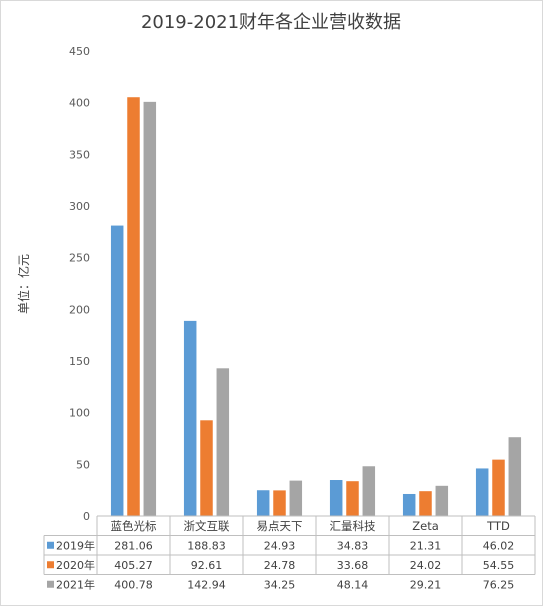  Describe the element at coordinates (133, 584) in the screenshot. I see `data-label: 400.78` at that location.